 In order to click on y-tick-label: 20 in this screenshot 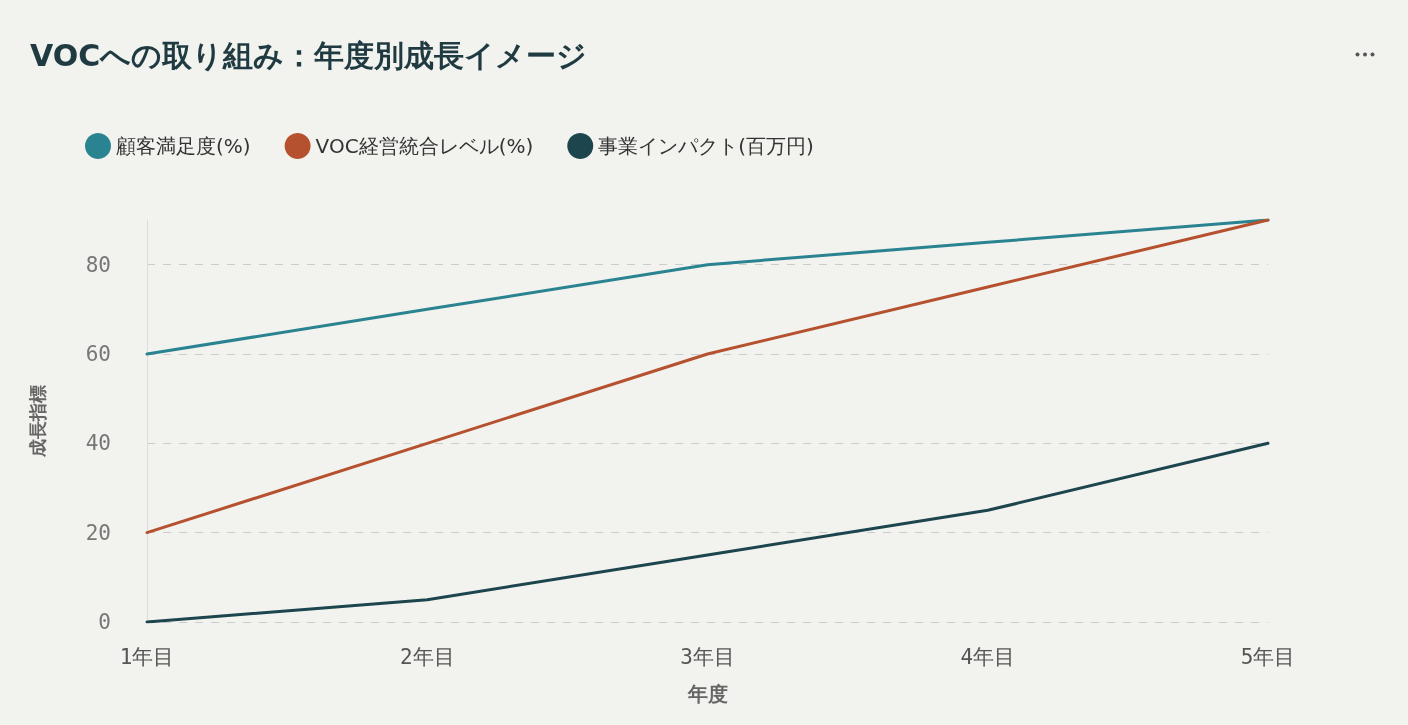, I will do `click(98, 532)`.